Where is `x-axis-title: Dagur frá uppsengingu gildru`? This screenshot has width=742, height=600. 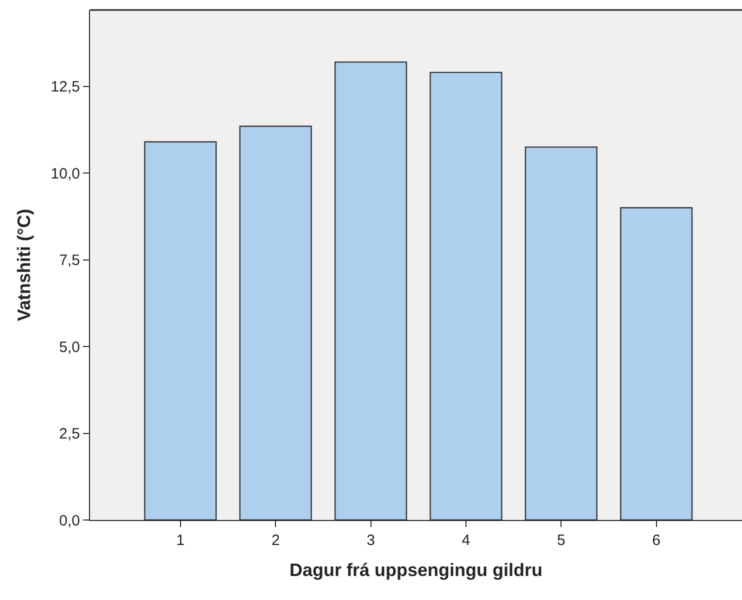
x-axis-title: Dagur frá uppsengingu gildru is located at coordinates (416, 570).